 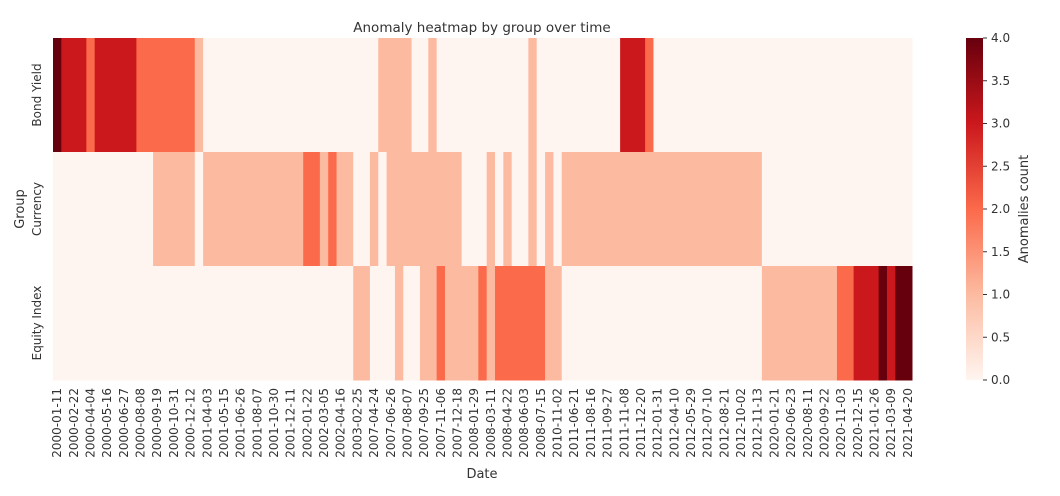 I want to click on x-tick-label: 2012-08-21, so click(x=724, y=423).